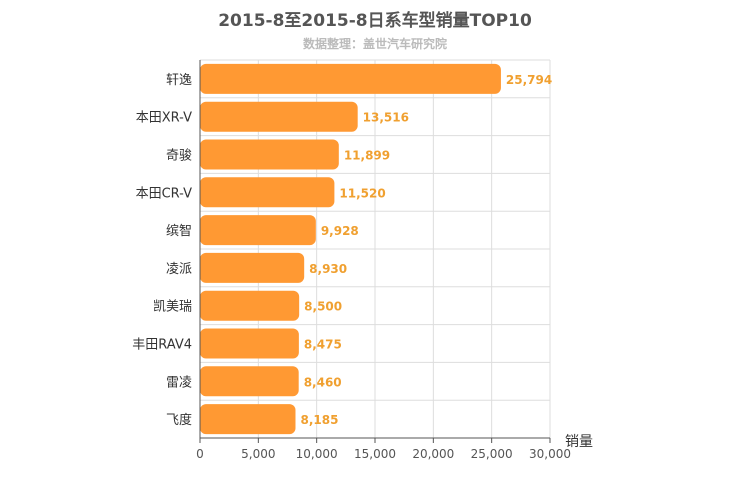 The width and height of the screenshot is (750, 500). I want to click on category-label: 轩逸, so click(179, 80).